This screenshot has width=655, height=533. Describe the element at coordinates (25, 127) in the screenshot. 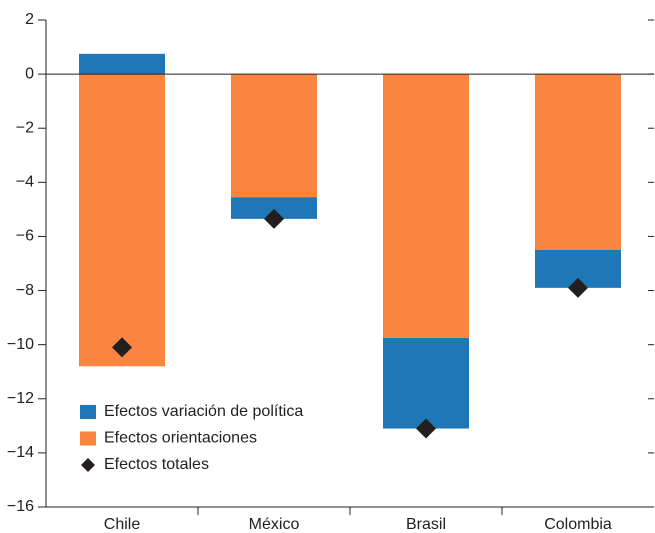

I see `y-tick-label: −2` at that location.